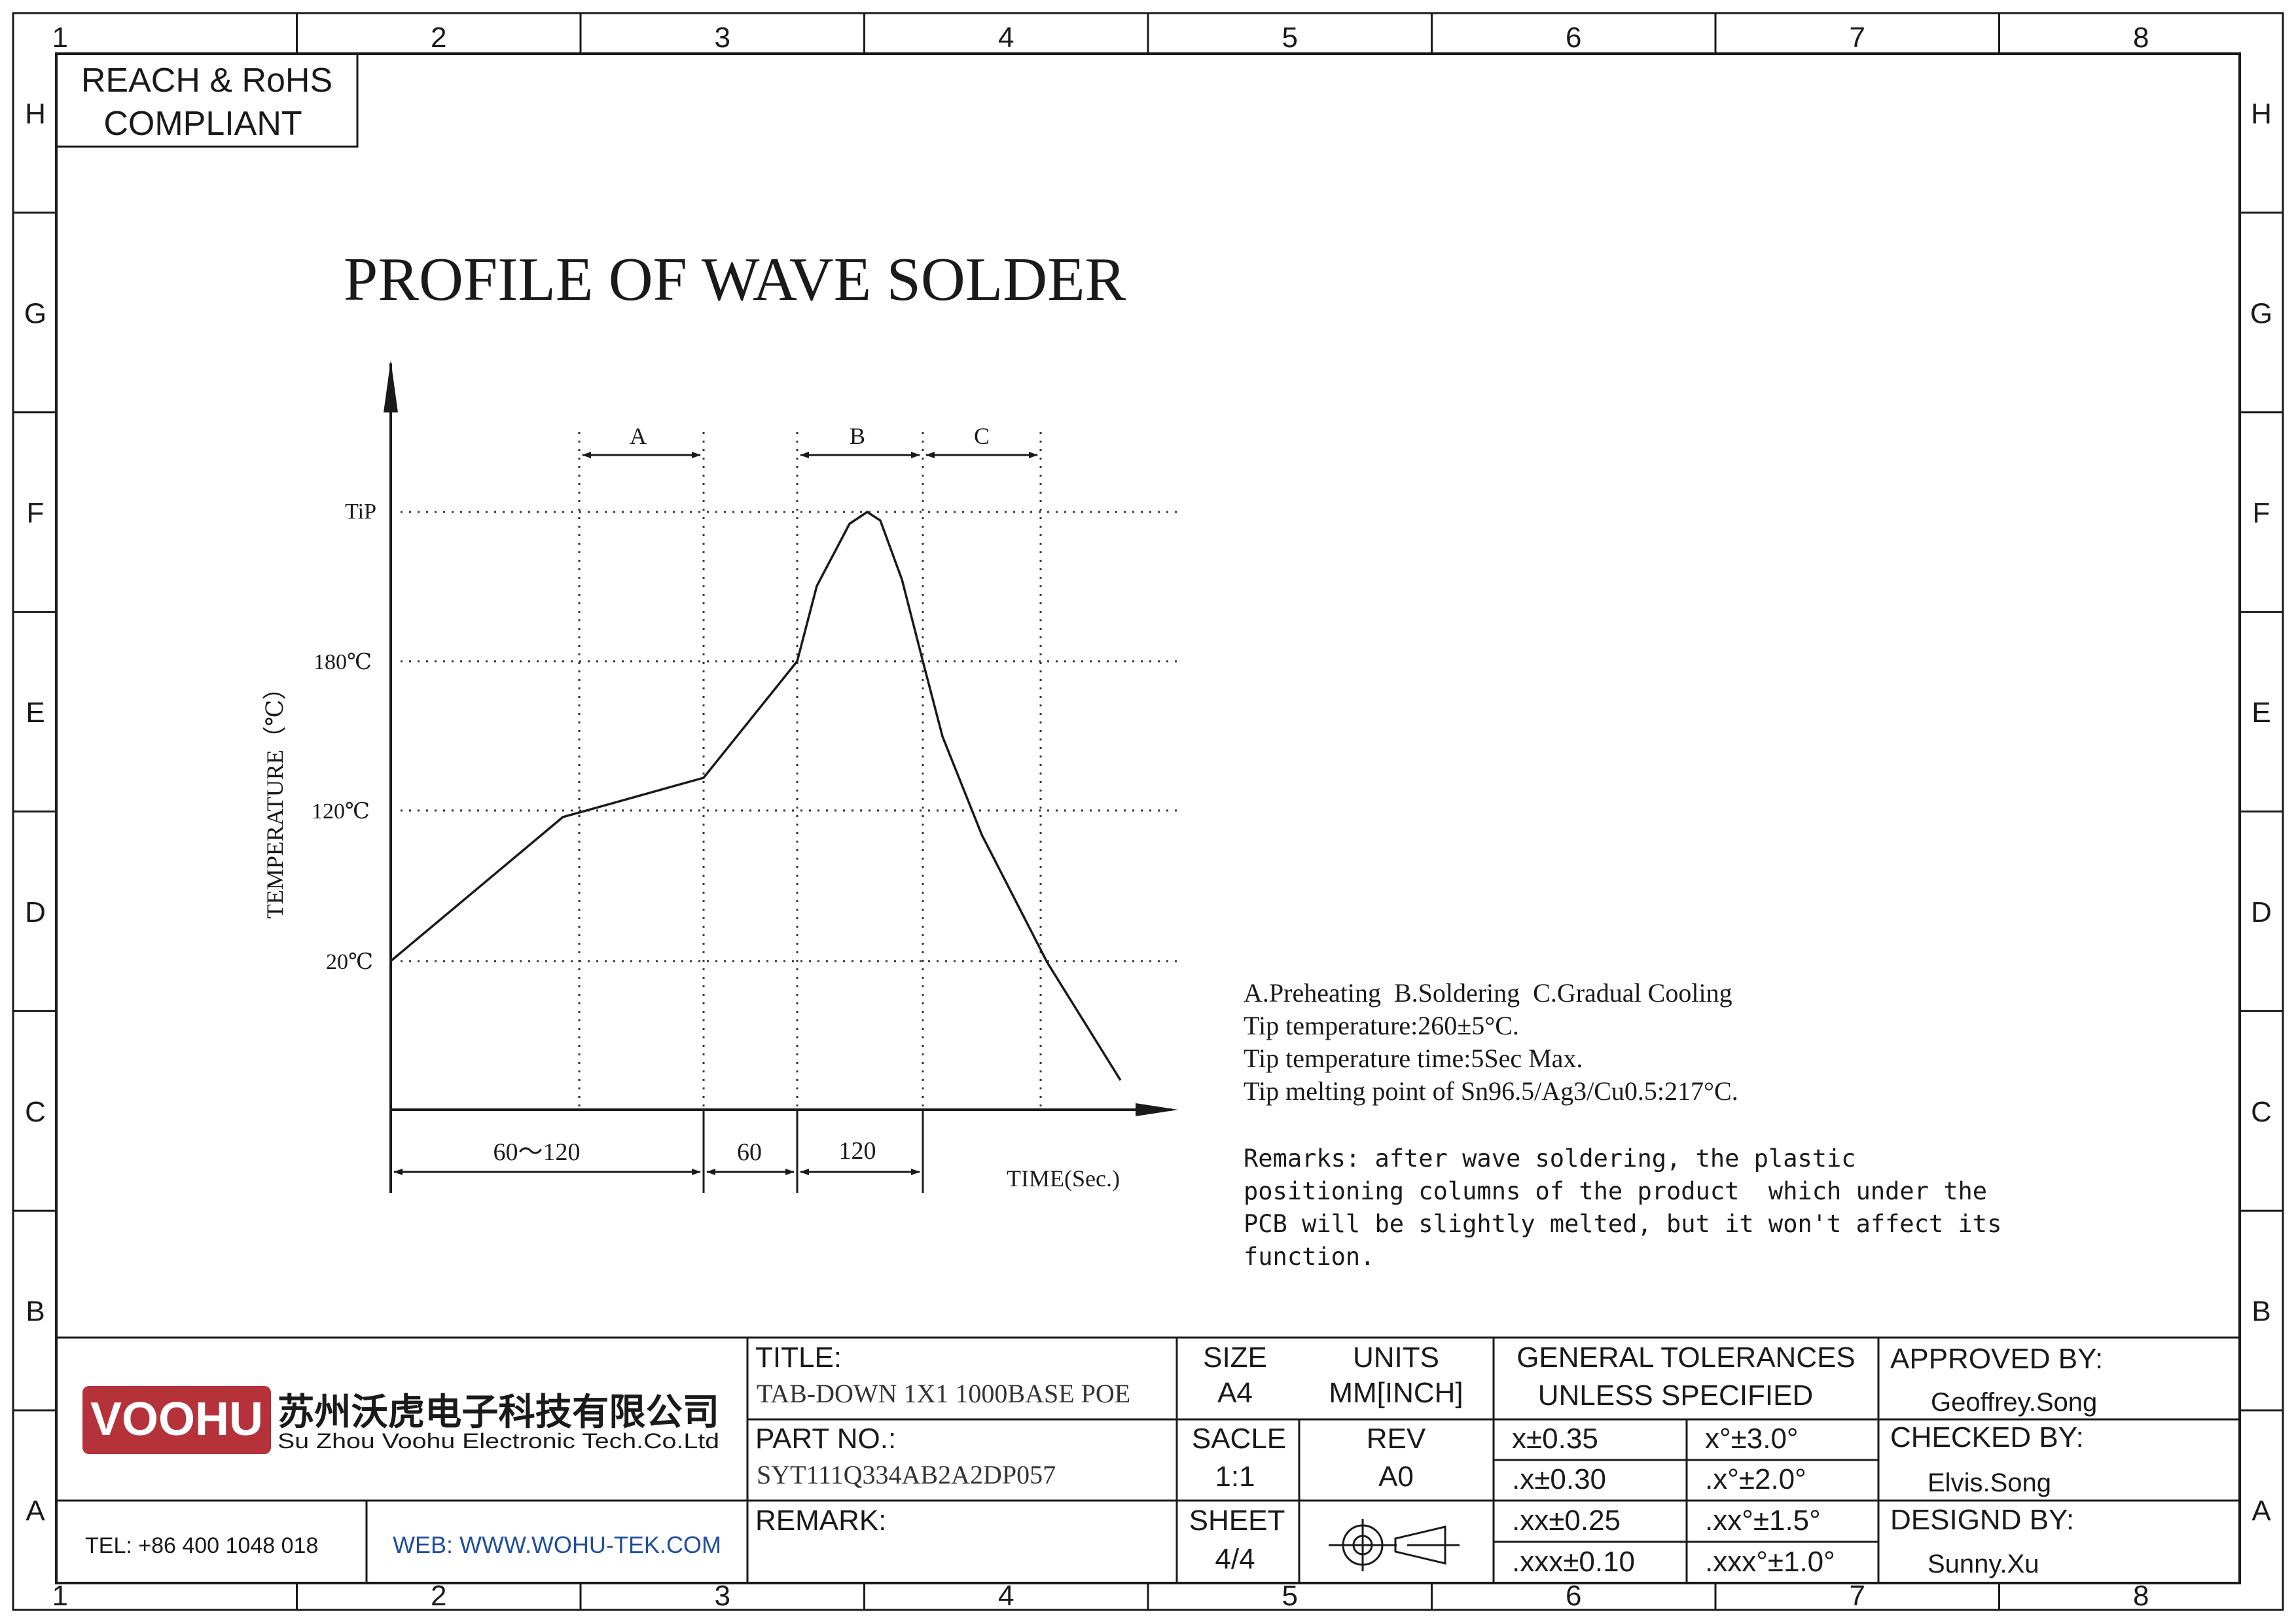 The height and width of the screenshot is (1623, 2296). I want to click on zone-column-top-8: 8, so click(2141, 38).